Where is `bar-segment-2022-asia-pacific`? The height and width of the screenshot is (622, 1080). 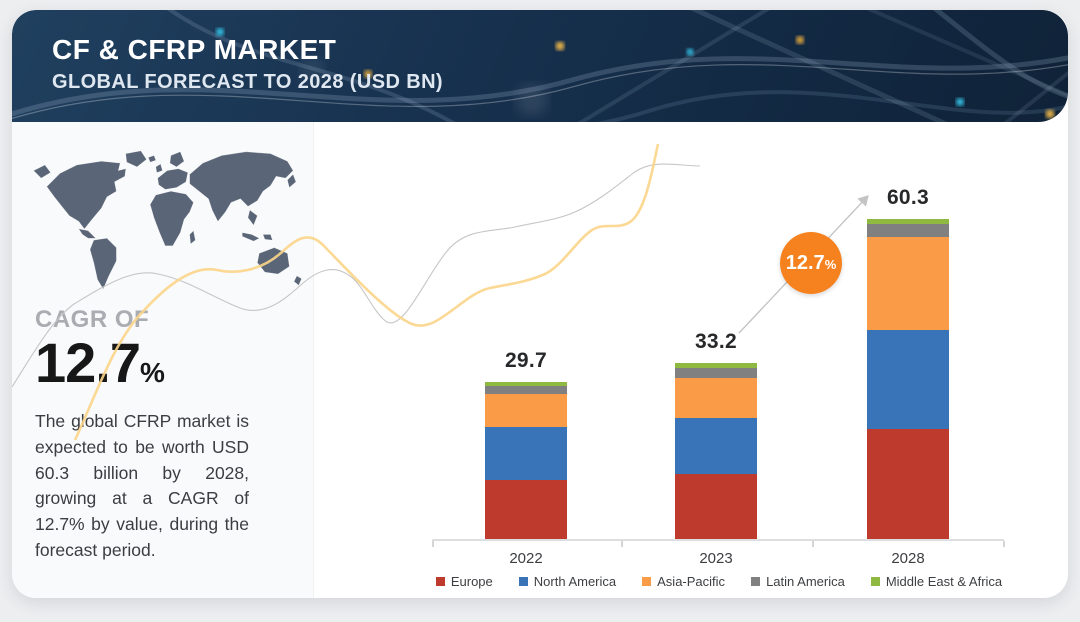
bar-segment-2022-asia-pacific is located at coordinates (526, 410).